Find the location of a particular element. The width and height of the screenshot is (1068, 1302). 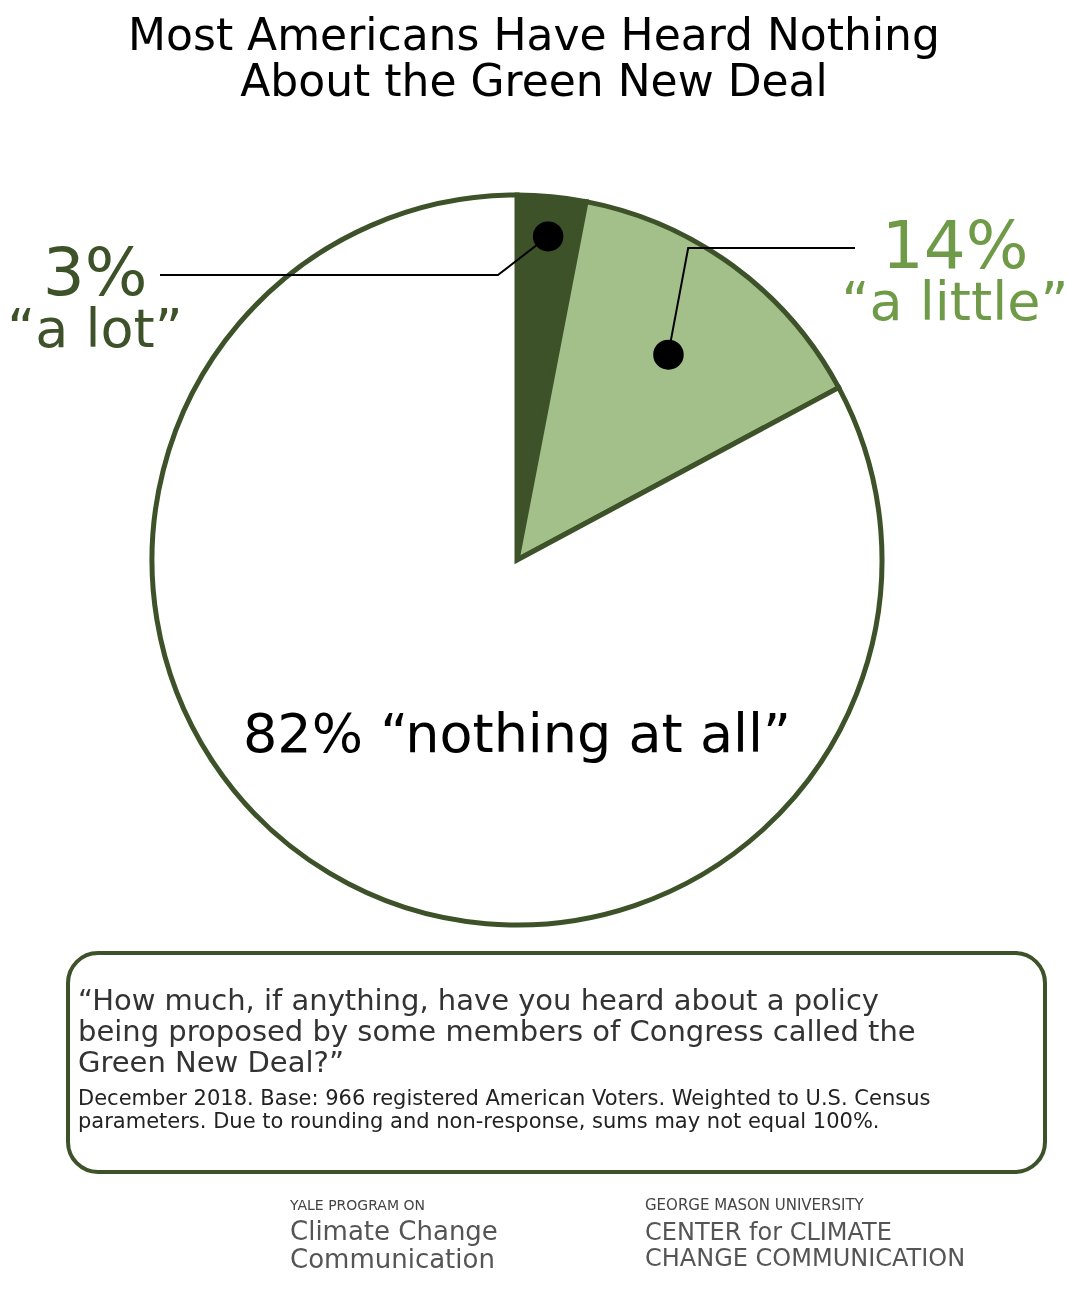

text: Climate Change Communication is located at coordinates (394, 1245).